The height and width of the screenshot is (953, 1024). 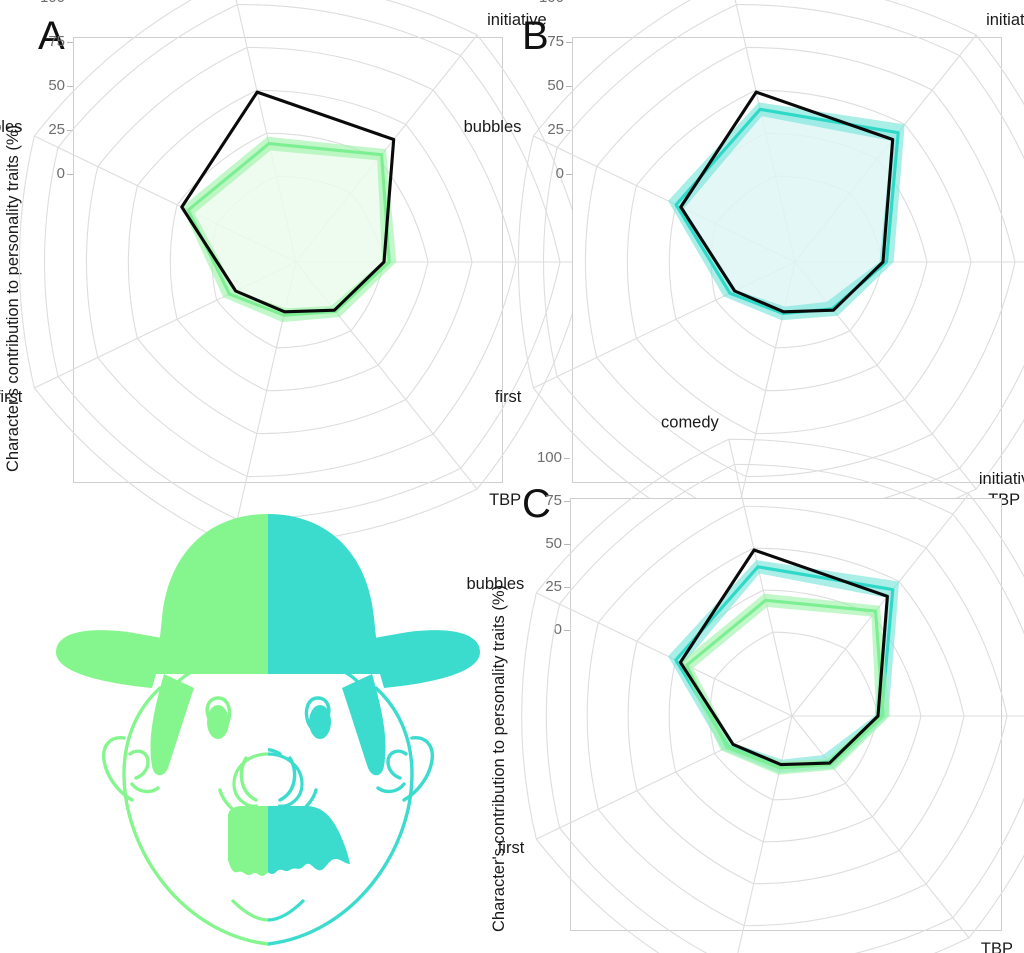 I want to click on panel-c-letter: C, so click(x=536, y=504).